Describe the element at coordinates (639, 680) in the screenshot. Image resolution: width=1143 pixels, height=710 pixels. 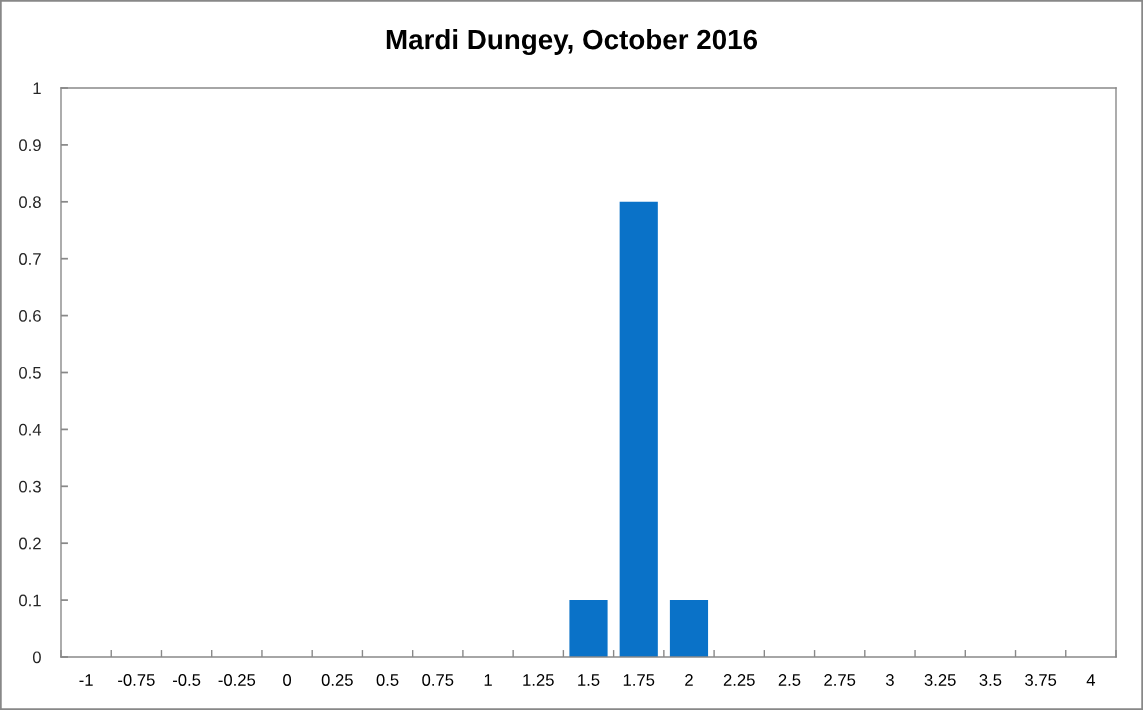
I see `x-tick-label: 1.75` at that location.